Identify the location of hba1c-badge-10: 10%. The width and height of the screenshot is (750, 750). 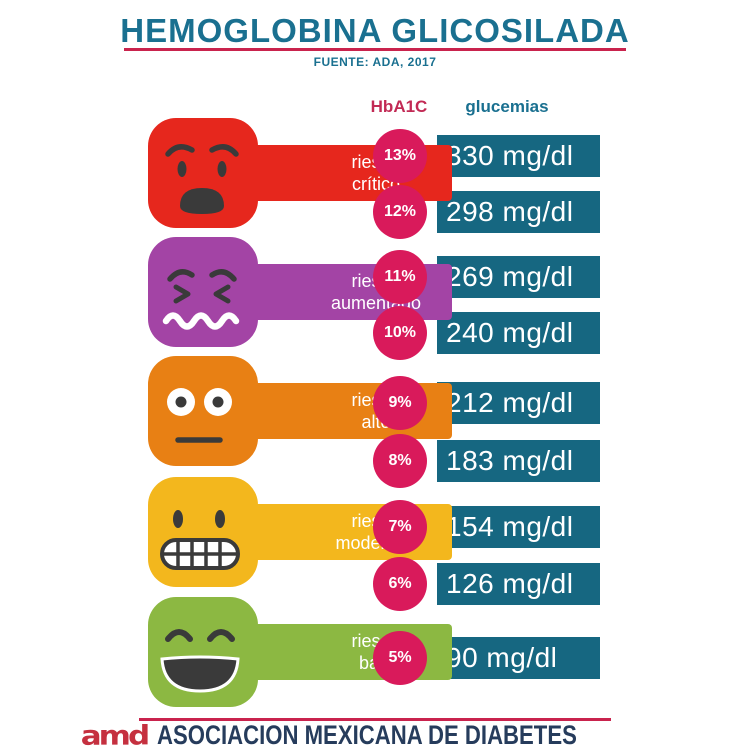
(400, 333).